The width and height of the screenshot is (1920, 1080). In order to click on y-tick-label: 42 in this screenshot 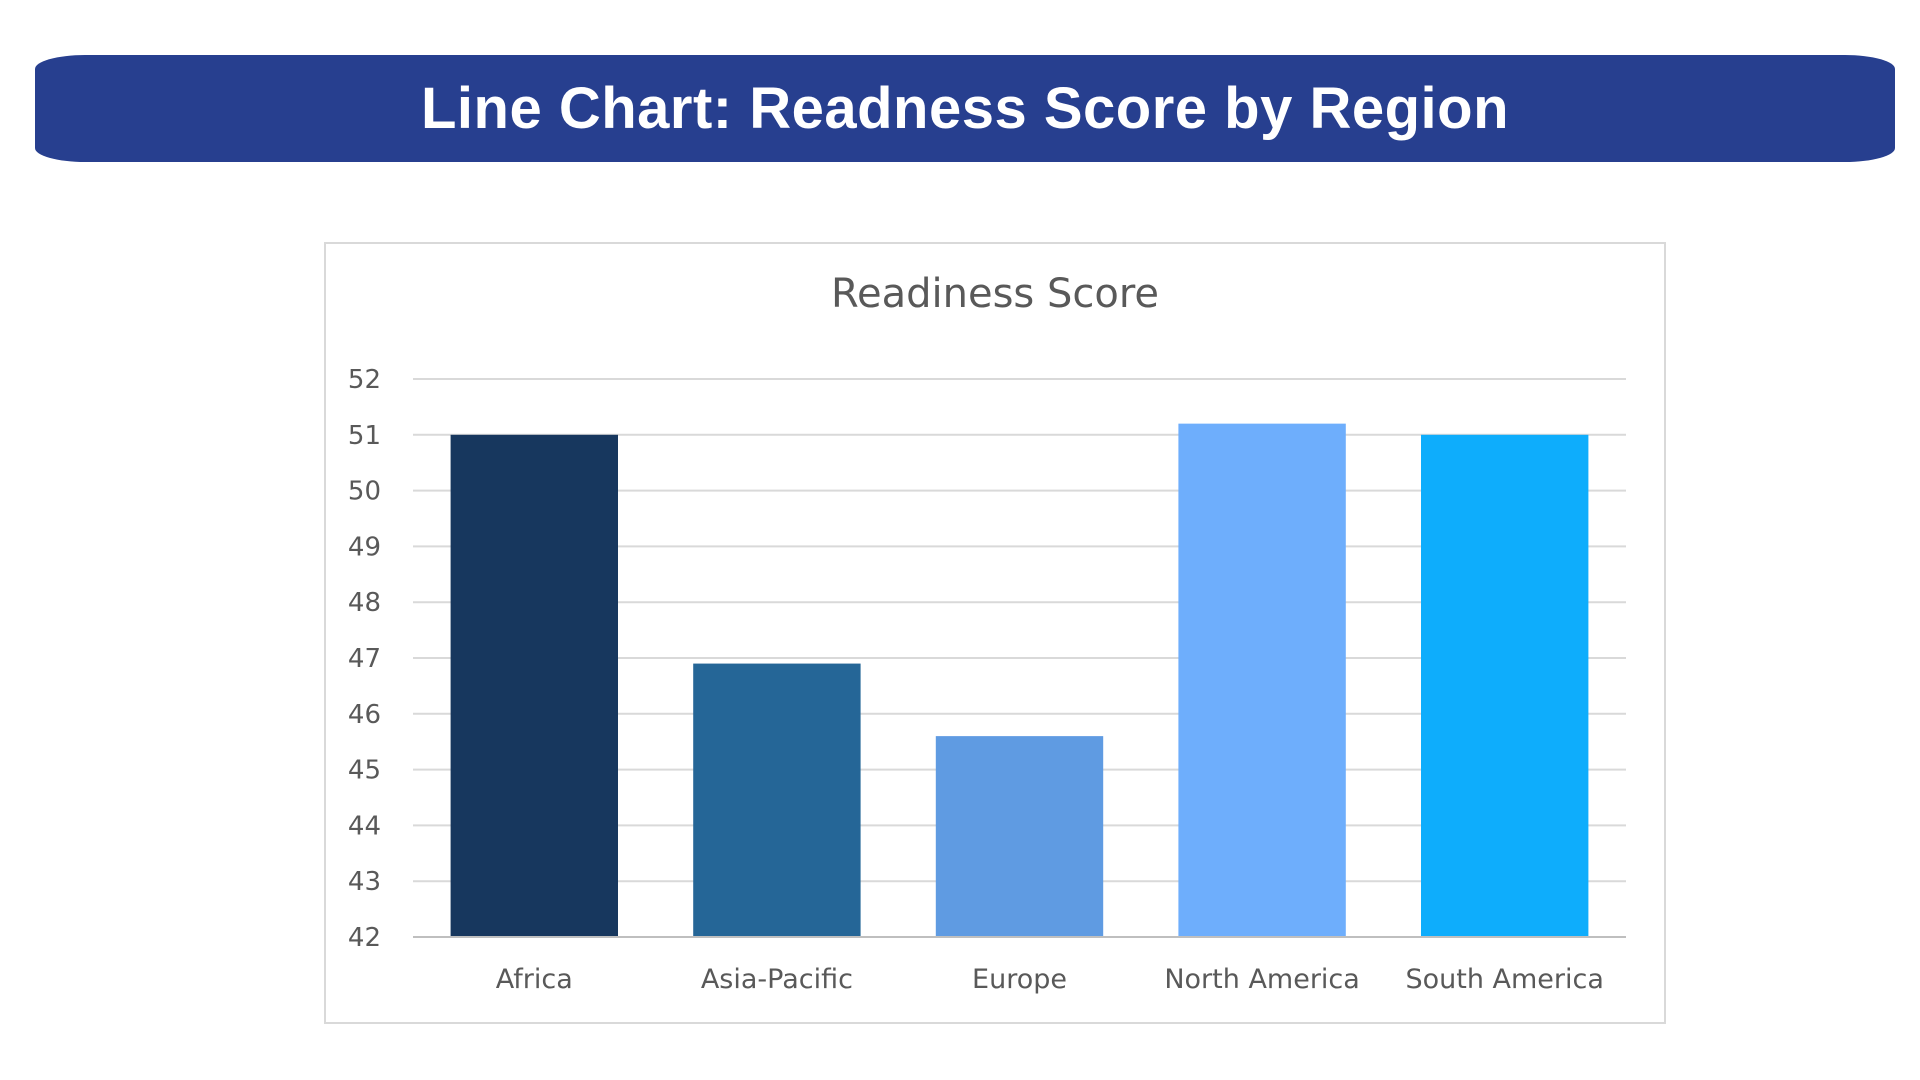, I will do `click(364, 938)`.